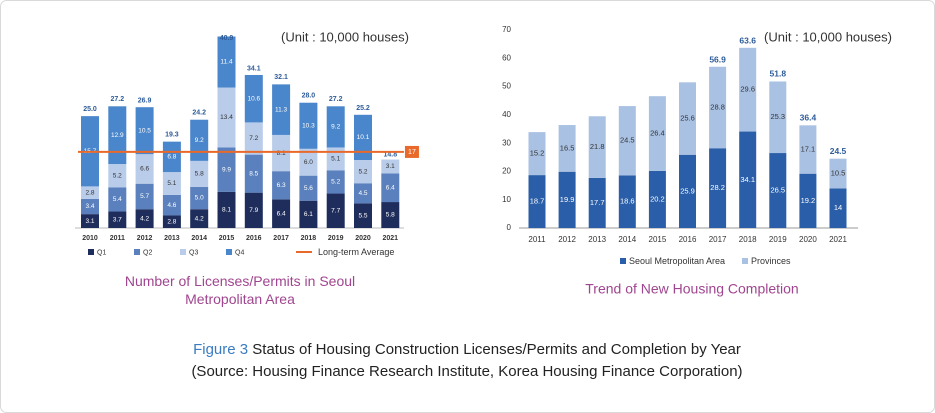  Describe the element at coordinates (838, 207) in the screenshot. I see `data-label: 14` at that location.